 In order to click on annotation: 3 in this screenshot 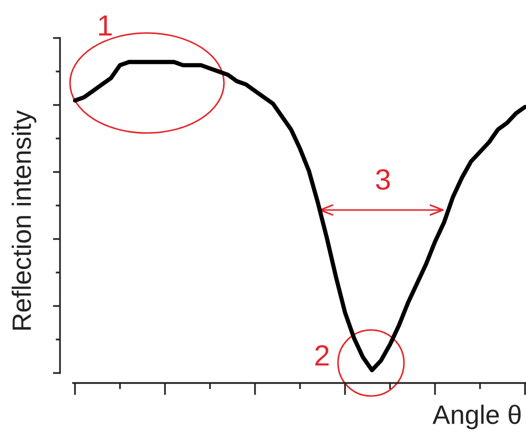, I will do `click(383, 179)`.